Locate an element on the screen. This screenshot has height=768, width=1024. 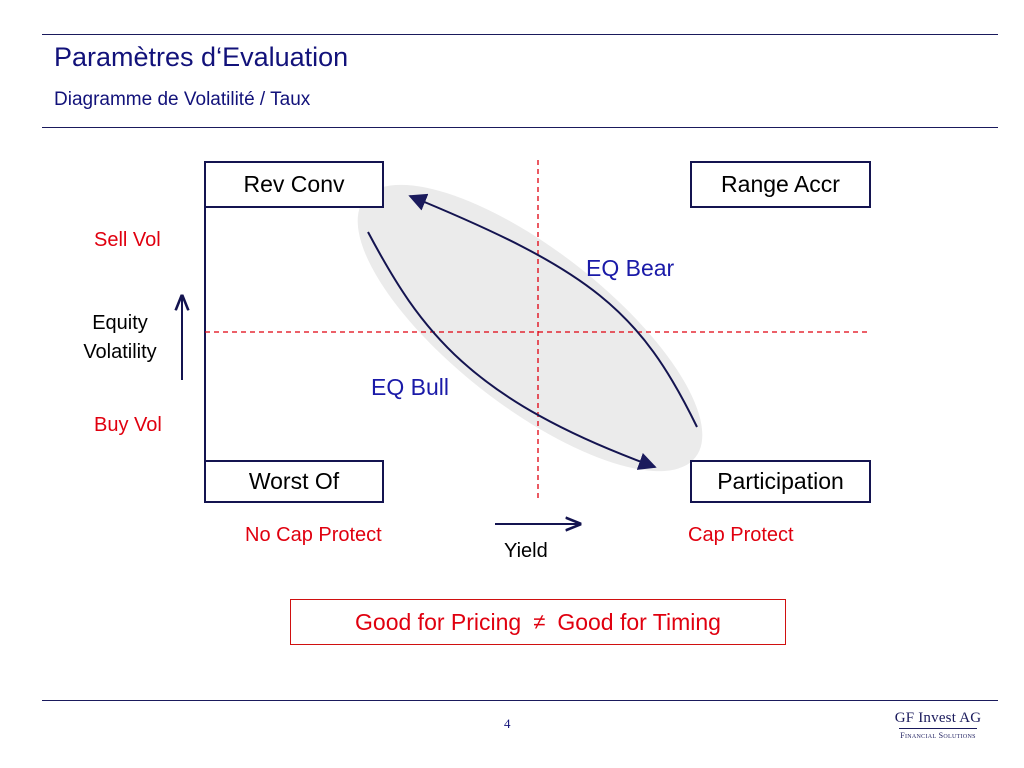
eq-bull-curve is located at coordinates (512, 350).